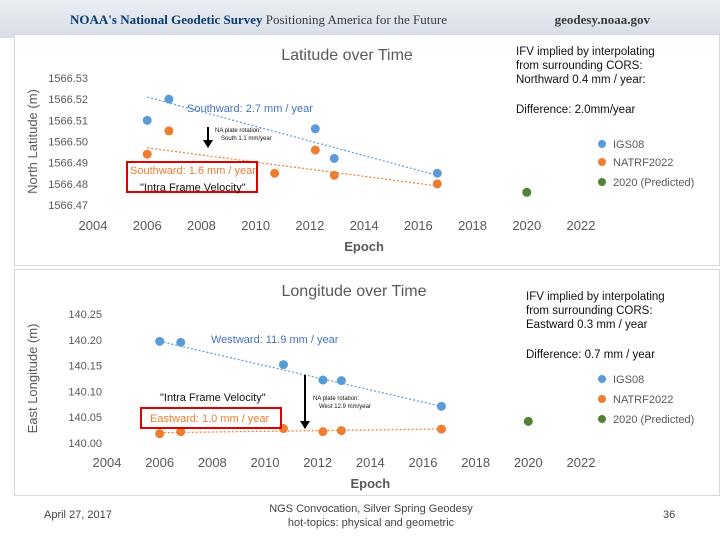  Describe the element at coordinates (370, 462) in the screenshot. I see `x-tick-label: 2014` at that location.